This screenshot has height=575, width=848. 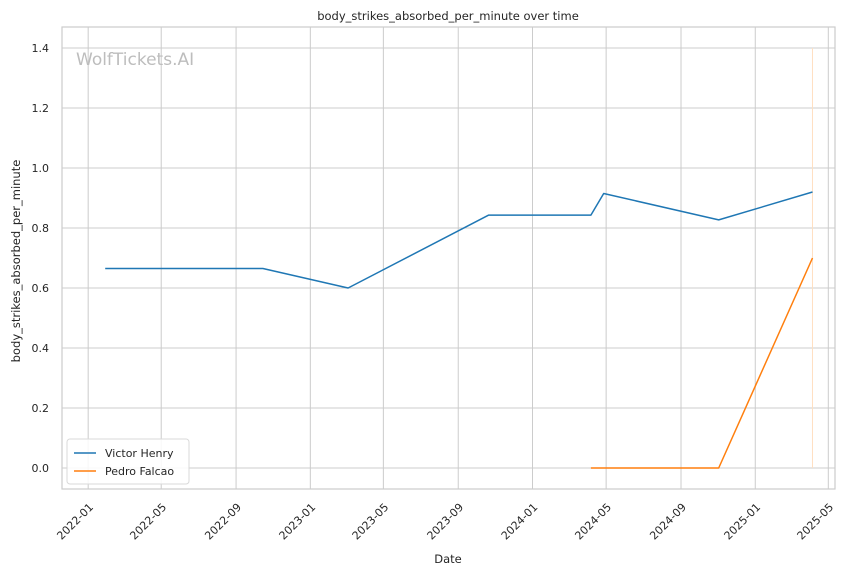 What do you see at coordinates (816, 522) in the screenshot?
I see `x-tick-label: 2025-05` at bounding box center [816, 522].